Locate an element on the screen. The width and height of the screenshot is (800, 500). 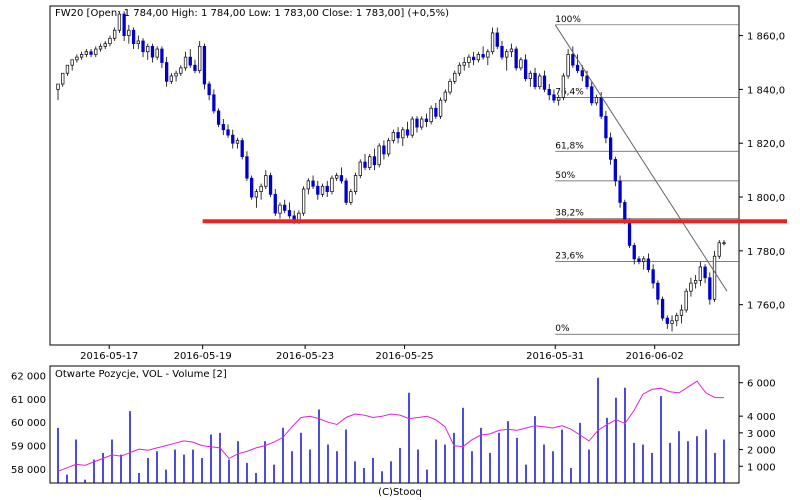
fibonacci-retracement: 100% 76,4% 61,8% 50% 38,2% 23,6% 0% is located at coordinates (647, 175).